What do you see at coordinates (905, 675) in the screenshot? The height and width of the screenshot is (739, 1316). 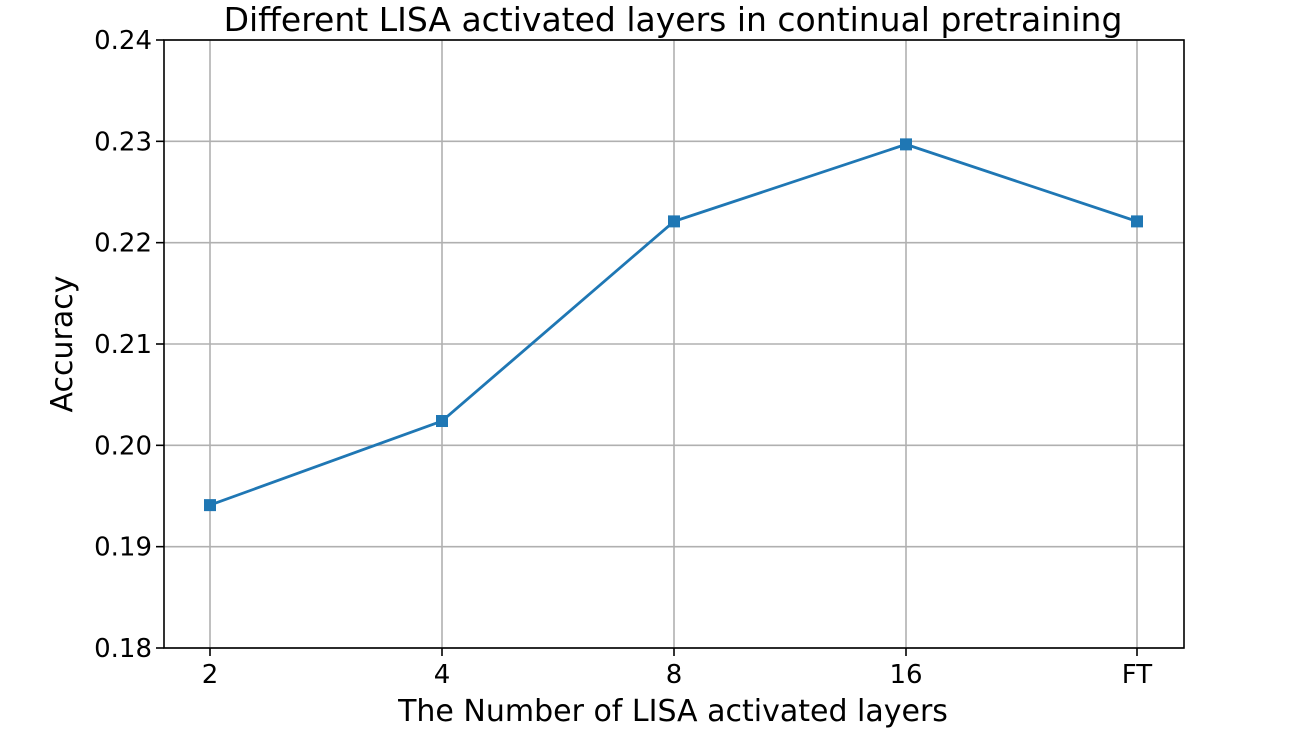 I see `x-tick-label: 16` at bounding box center [905, 675].